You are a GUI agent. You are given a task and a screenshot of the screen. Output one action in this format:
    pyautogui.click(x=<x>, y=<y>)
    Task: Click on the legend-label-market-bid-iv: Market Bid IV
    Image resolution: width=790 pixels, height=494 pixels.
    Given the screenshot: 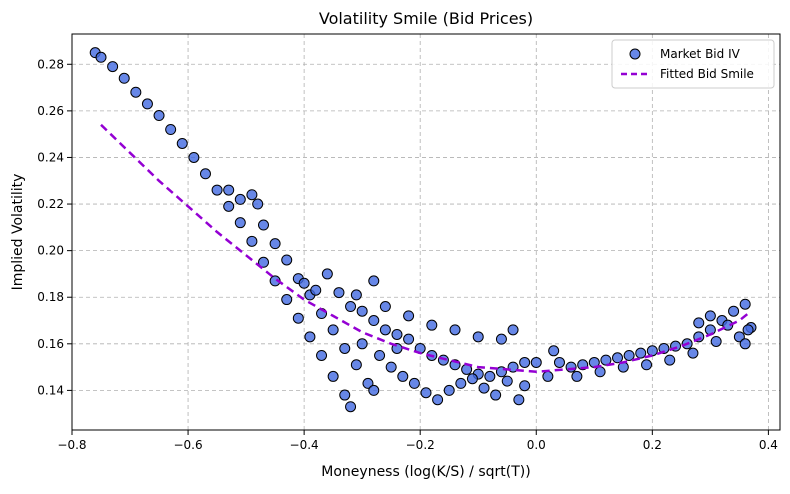 What is the action you would take?
    pyautogui.click(x=700, y=54)
    